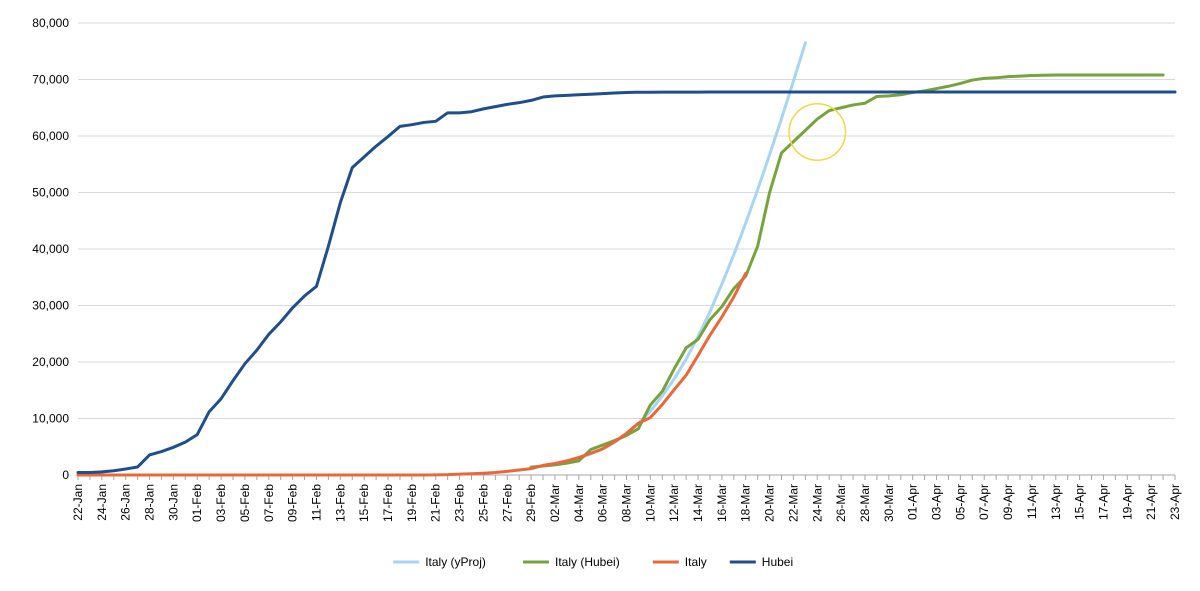 The width and height of the screenshot is (1200, 591). What do you see at coordinates (269, 503) in the screenshot?
I see `x-tick-label: 07-Feb` at bounding box center [269, 503].